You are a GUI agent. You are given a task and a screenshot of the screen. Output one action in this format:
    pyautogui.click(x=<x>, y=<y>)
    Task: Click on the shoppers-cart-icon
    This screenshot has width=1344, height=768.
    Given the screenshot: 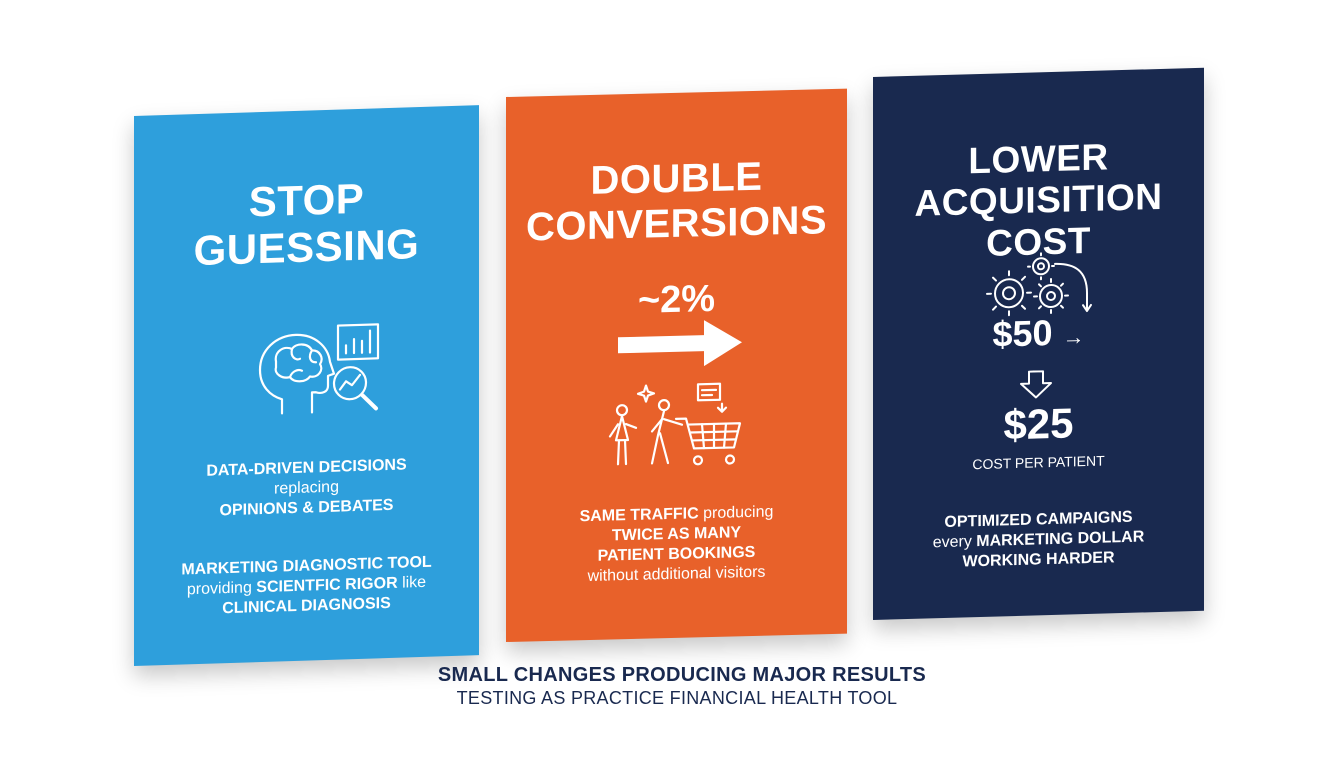 What is the action you would take?
    pyautogui.click(x=676, y=431)
    